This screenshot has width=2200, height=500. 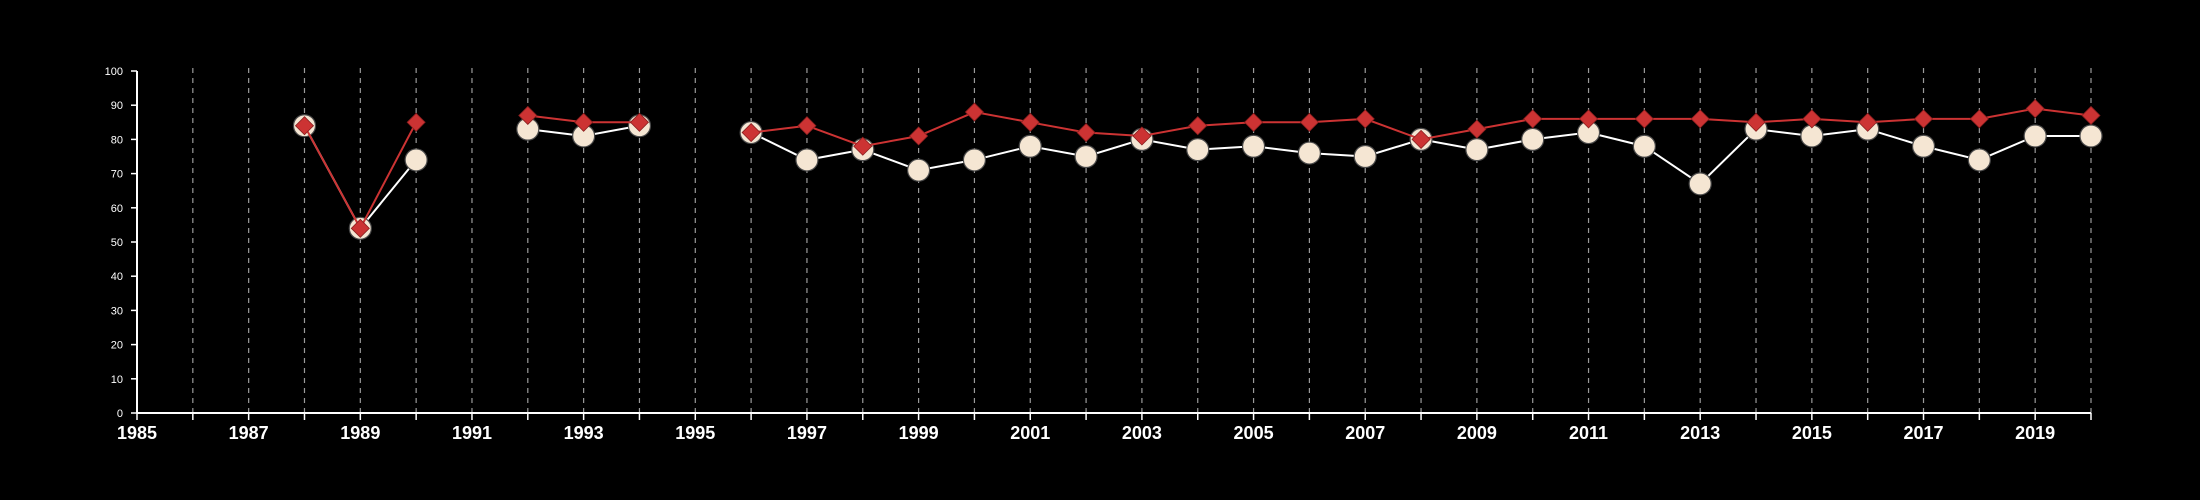 What do you see at coordinates (360, 433) in the screenshot?
I see `x-tick-label: 1989` at bounding box center [360, 433].